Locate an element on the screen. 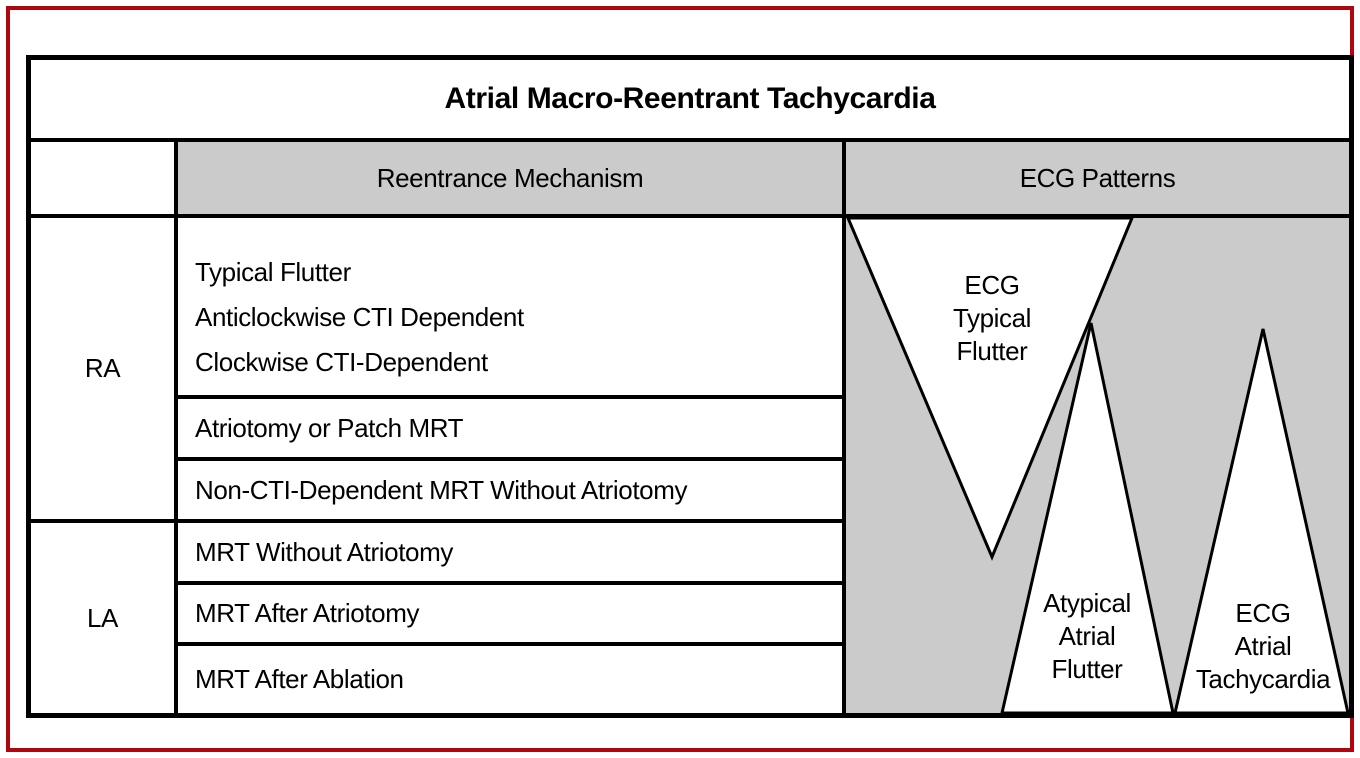  label-ecg-typical-flutter: ECG Typical Flutter is located at coordinates (992, 318).